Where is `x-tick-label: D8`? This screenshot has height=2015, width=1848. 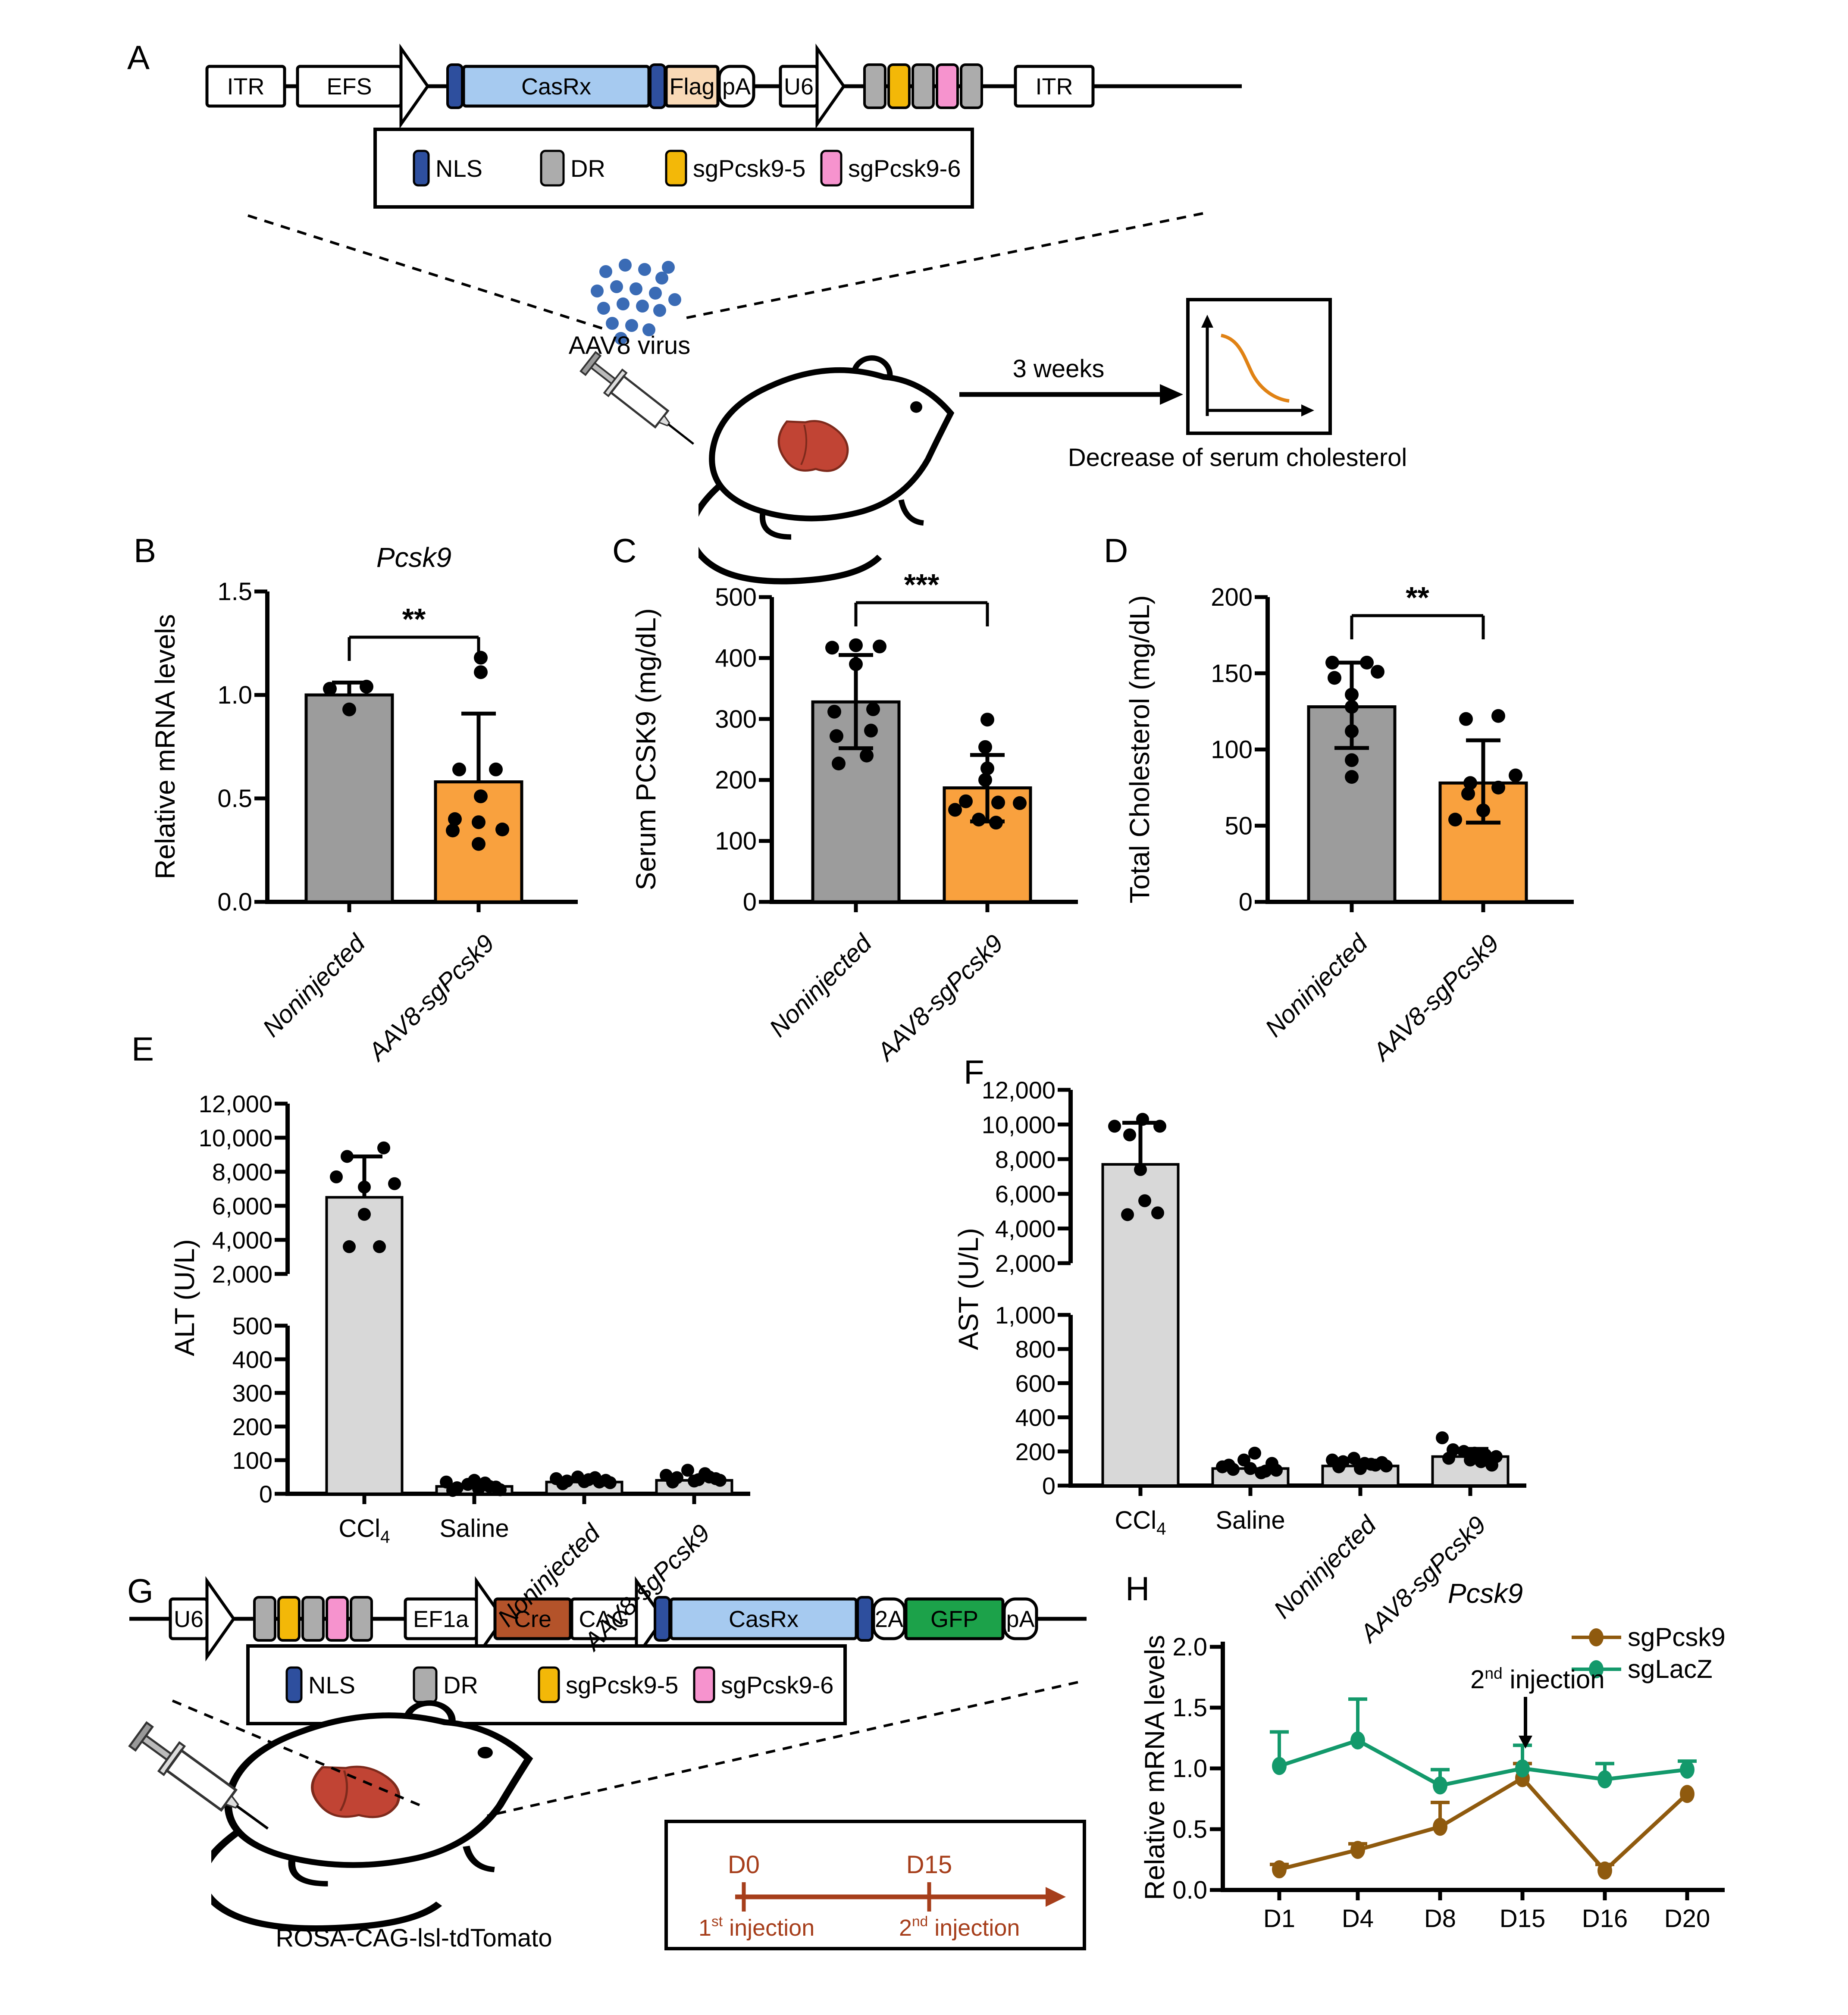 x-tick-label: D8 is located at coordinates (1440, 1919).